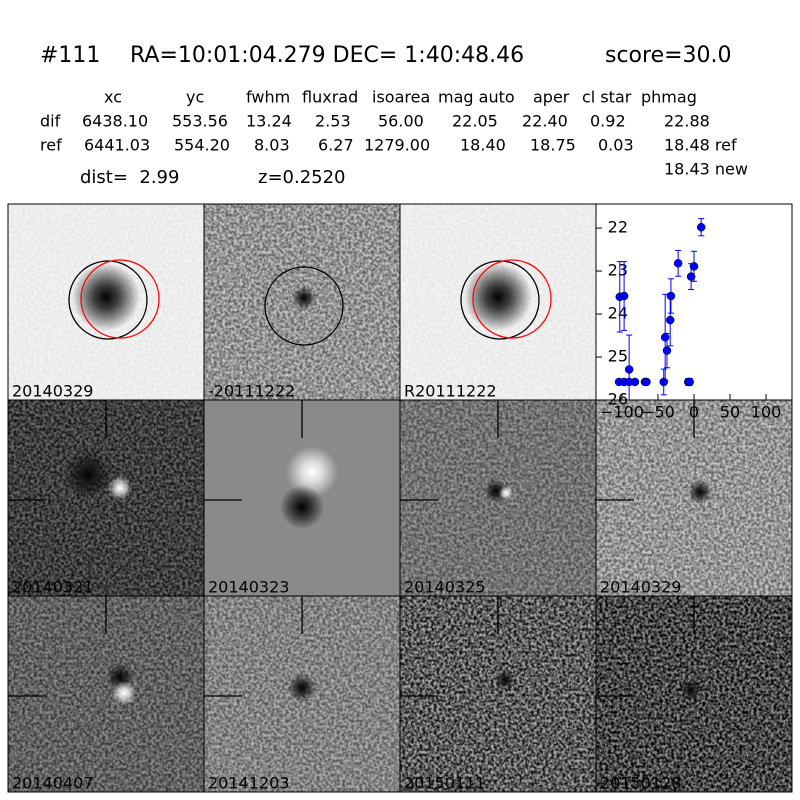 This screenshot has width=800, height=800. What do you see at coordinates (706, 169) in the screenshot?
I see `phmag-new: 18.43 new` at bounding box center [706, 169].